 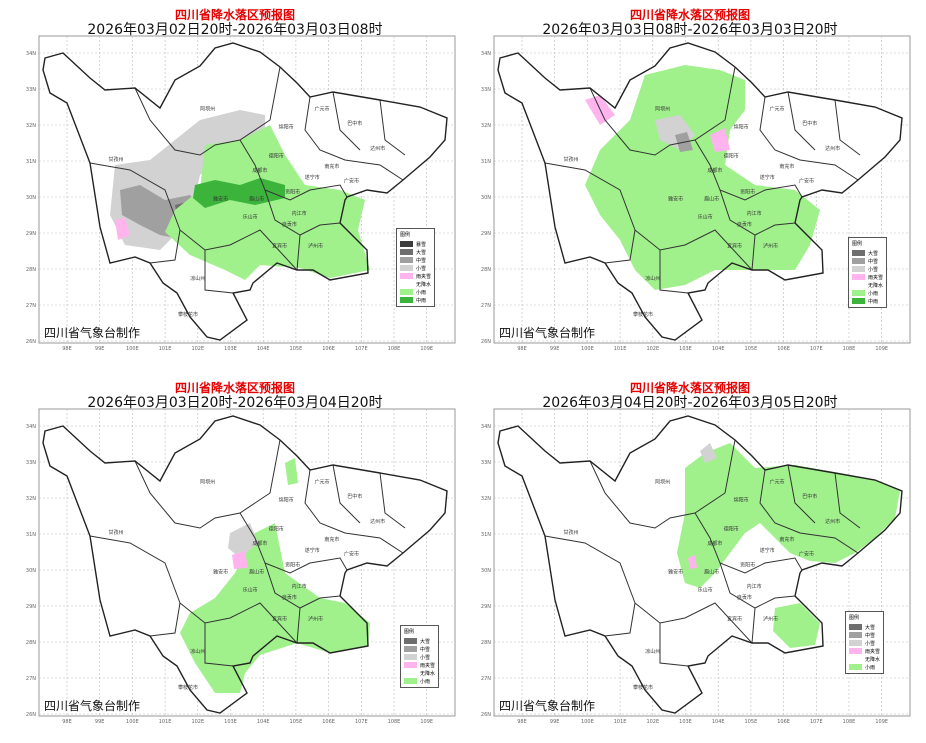 What do you see at coordinates (486, 571) in the screenshot?
I see `lat-tick-label: 30N` at bounding box center [486, 571].